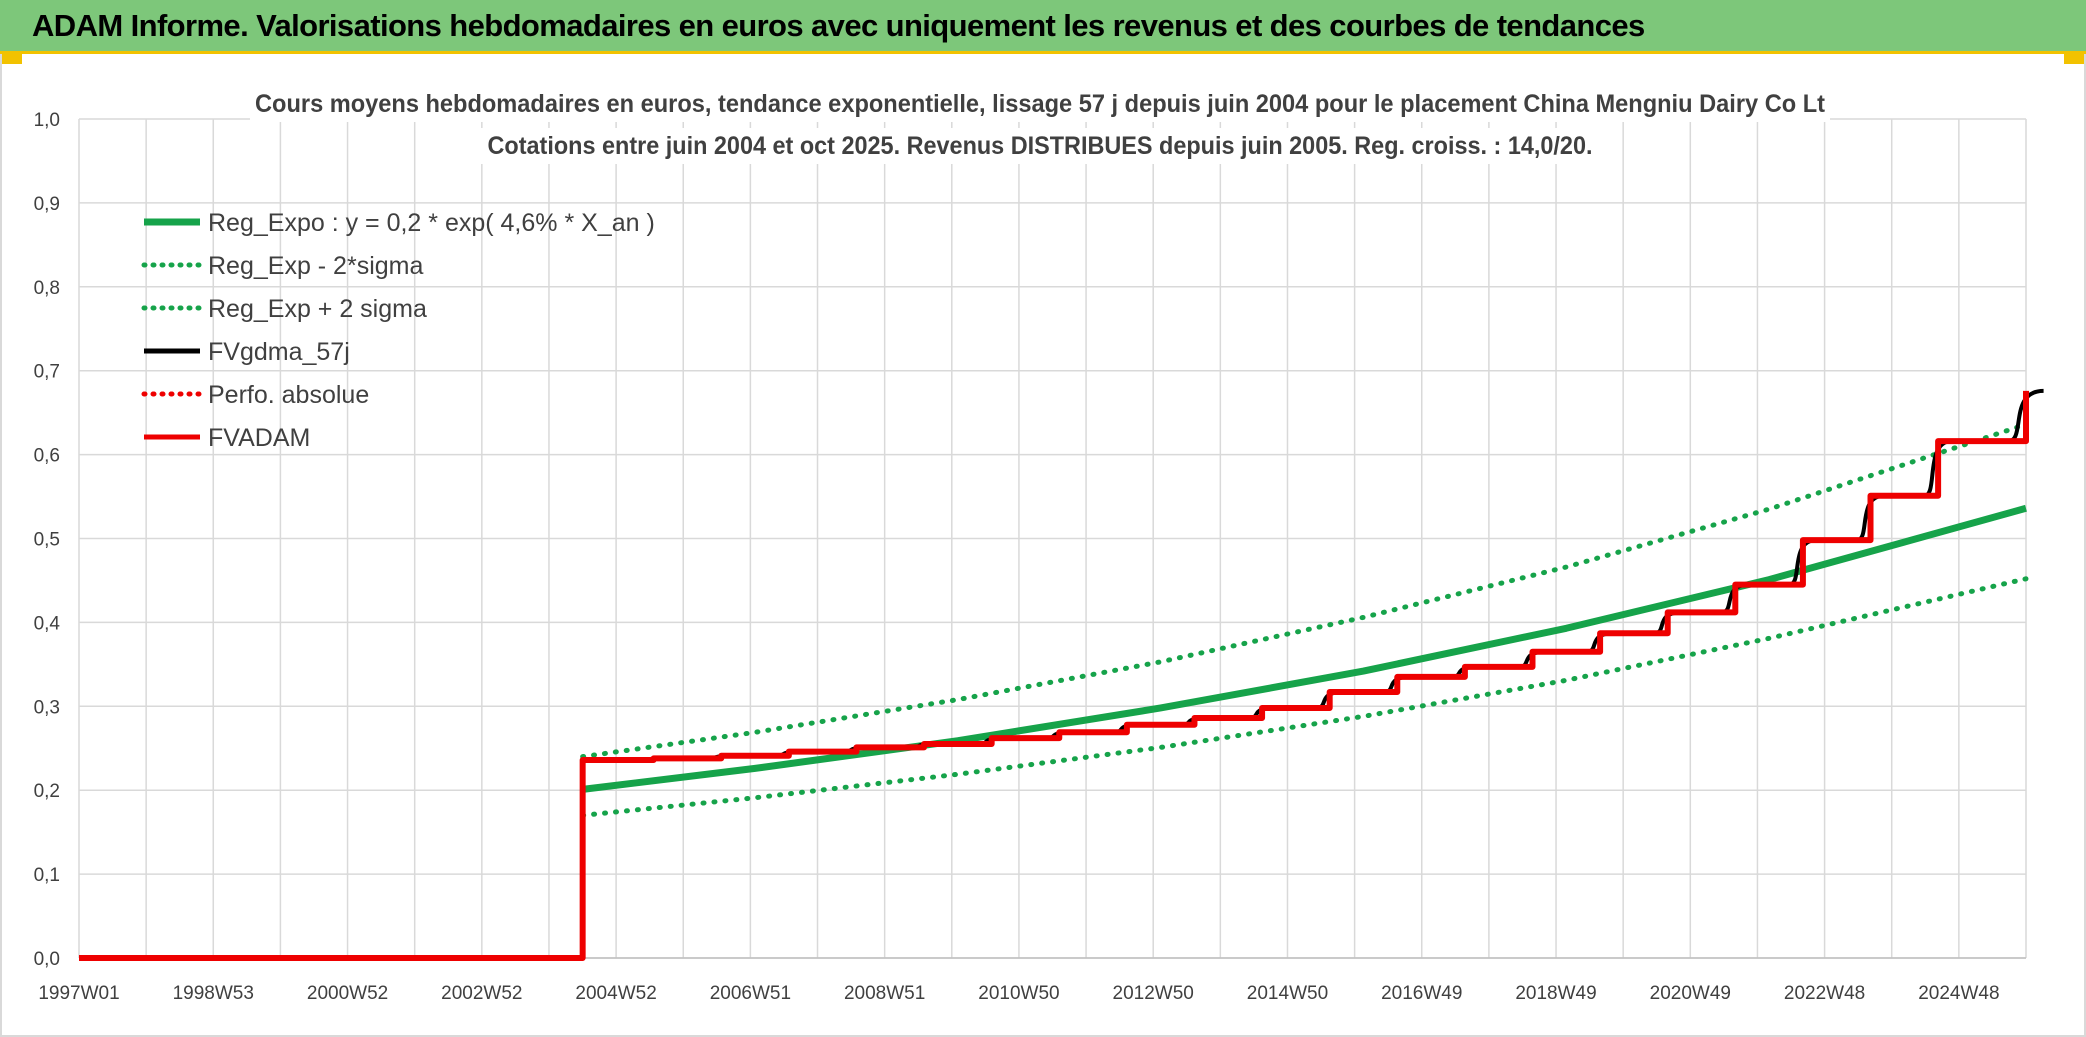 The width and height of the screenshot is (2086, 1037). What do you see at coordinates (288, 395) in the screenshot?
I see `legend-entry: Perfo. absolue` at bounding box center [288, 395].